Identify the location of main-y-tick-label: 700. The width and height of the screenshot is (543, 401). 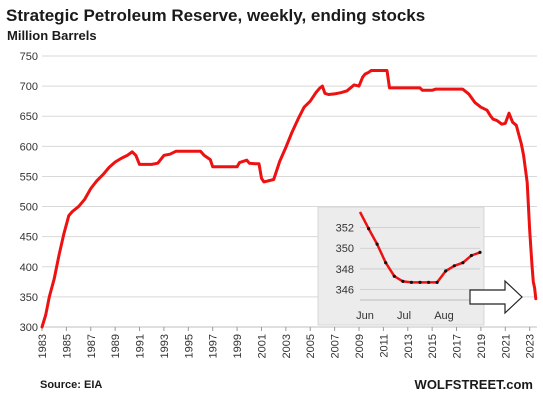
(29, 87).